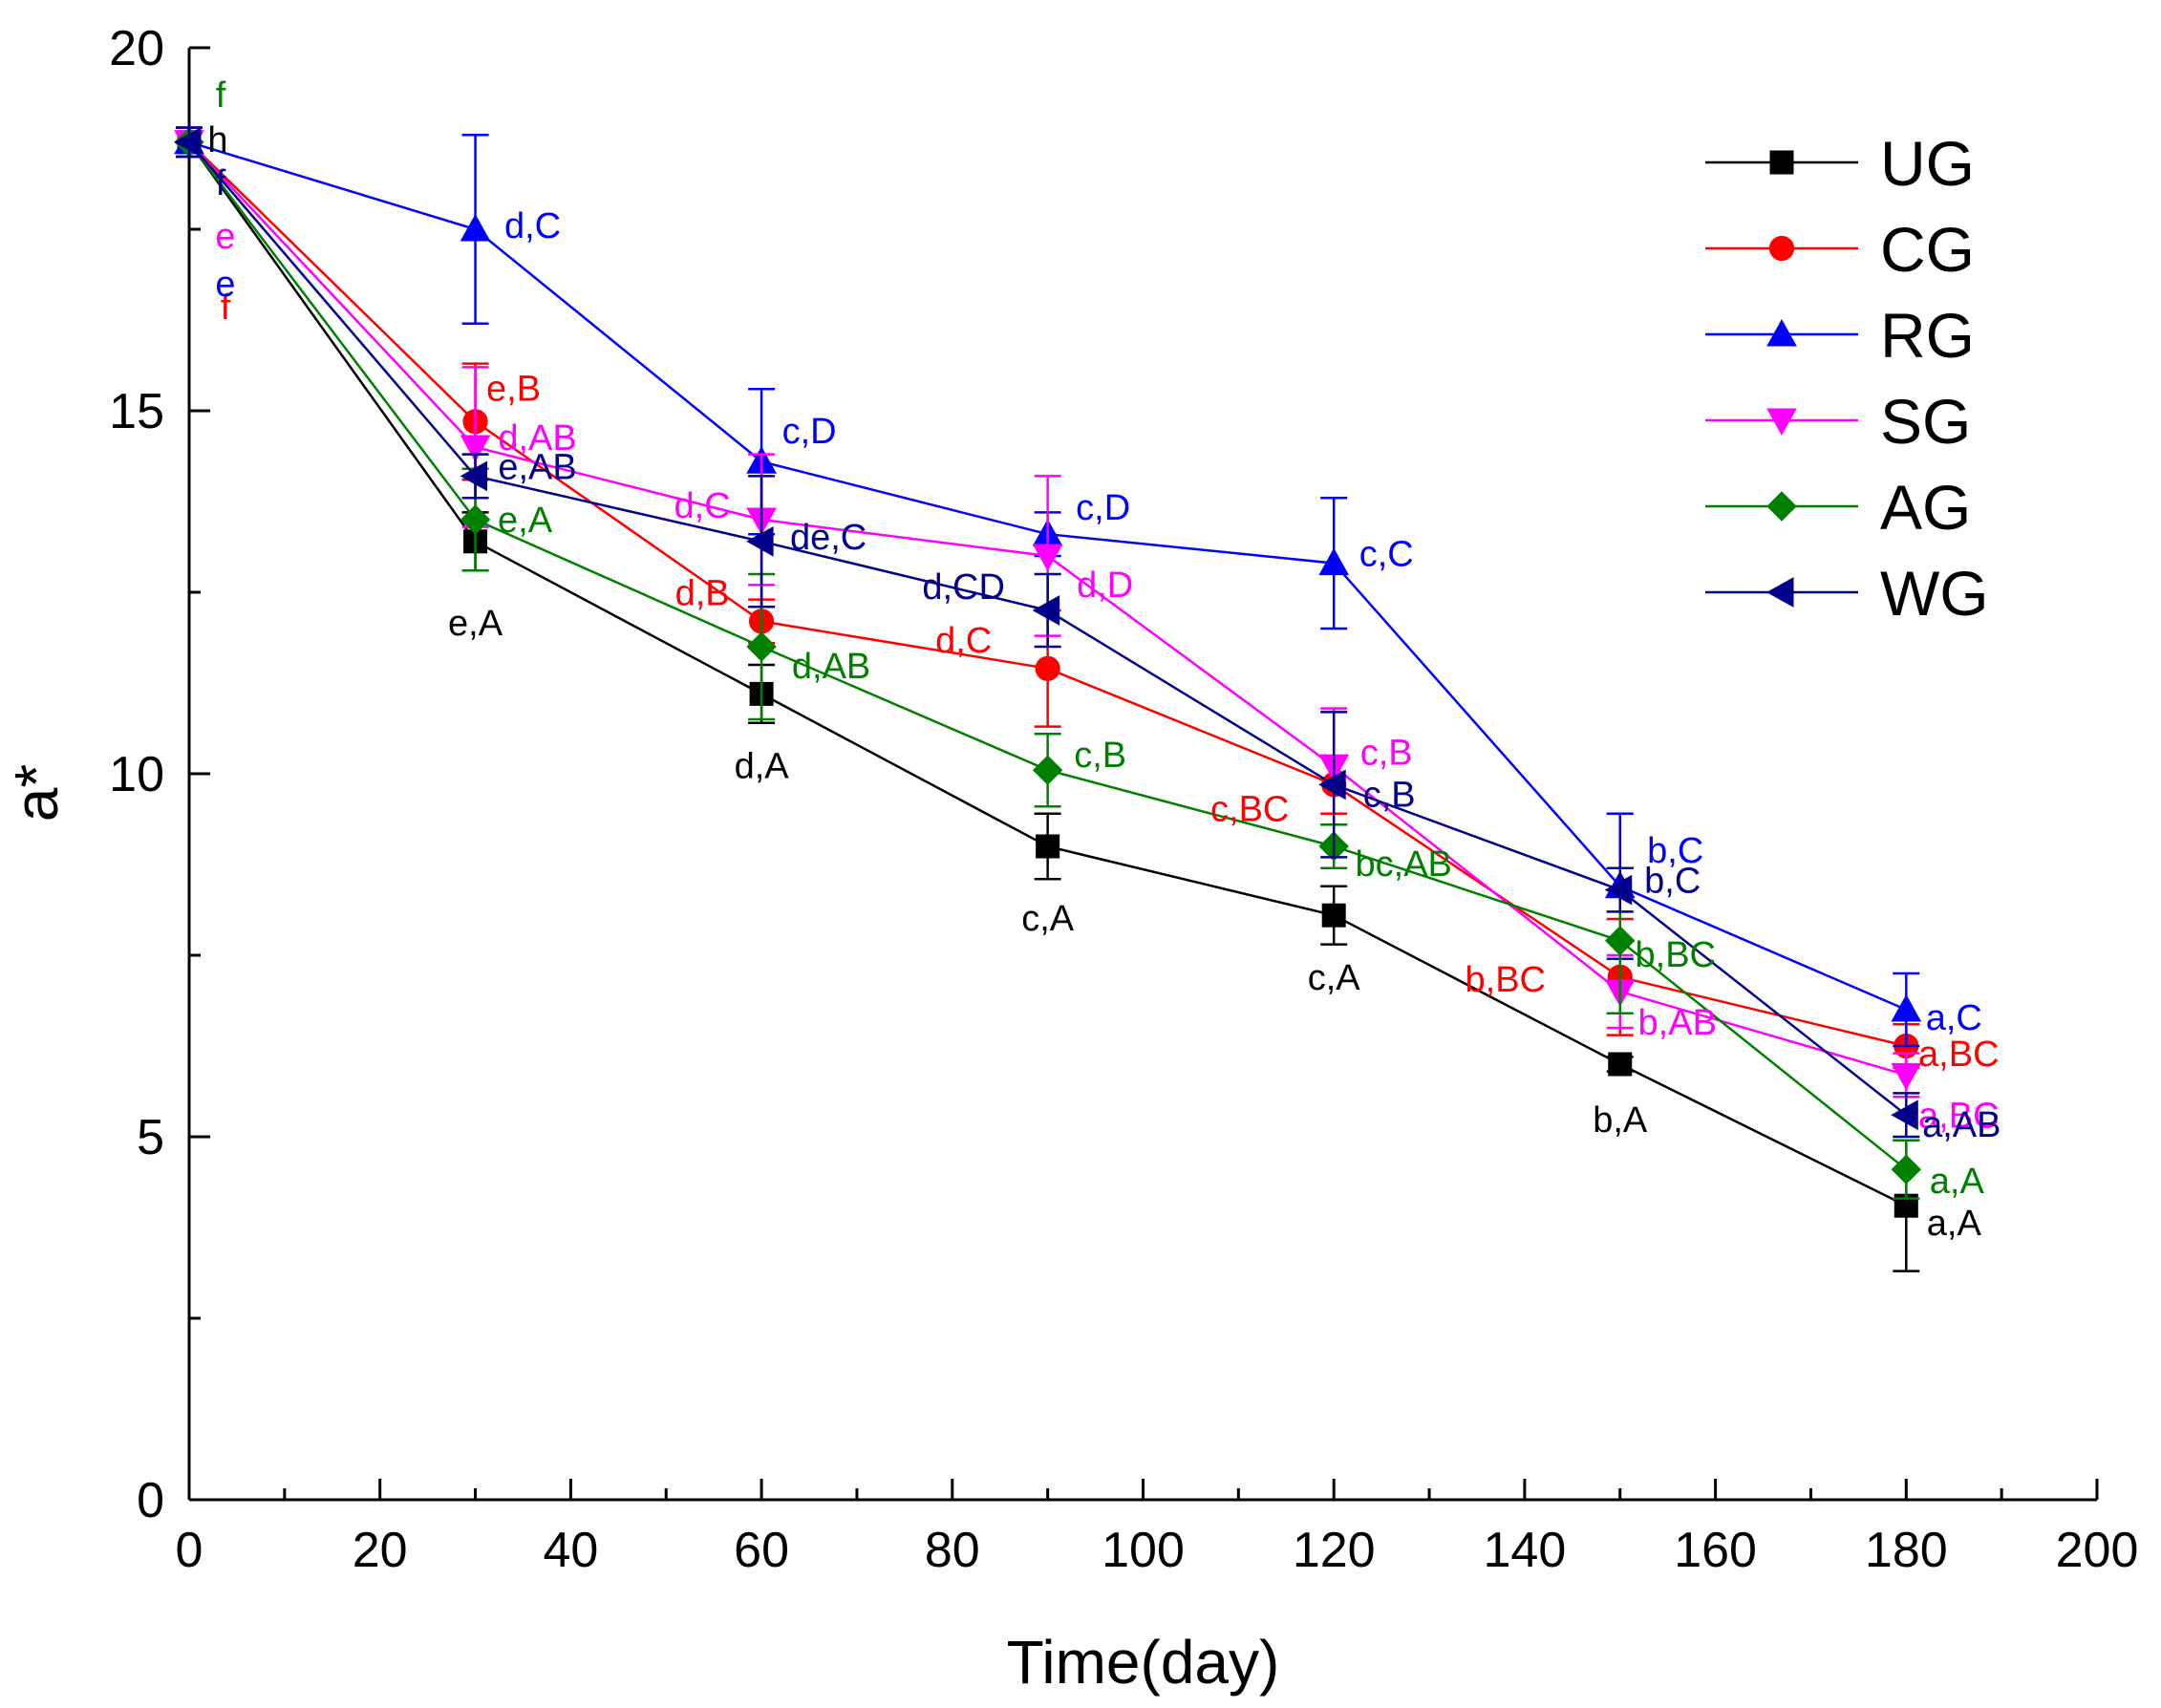 The image size is (2161, 1708). I want to click on x-tick-label: 0, so click(189, 1551).